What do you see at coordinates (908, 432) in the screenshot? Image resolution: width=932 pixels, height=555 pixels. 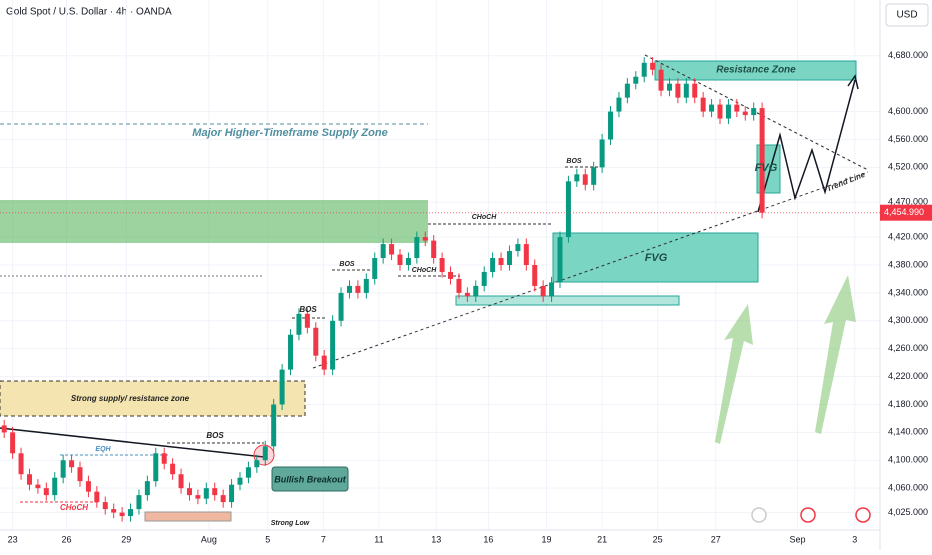 I see `y-tick-label: 4,140.000` at bounding box center [908, 432].